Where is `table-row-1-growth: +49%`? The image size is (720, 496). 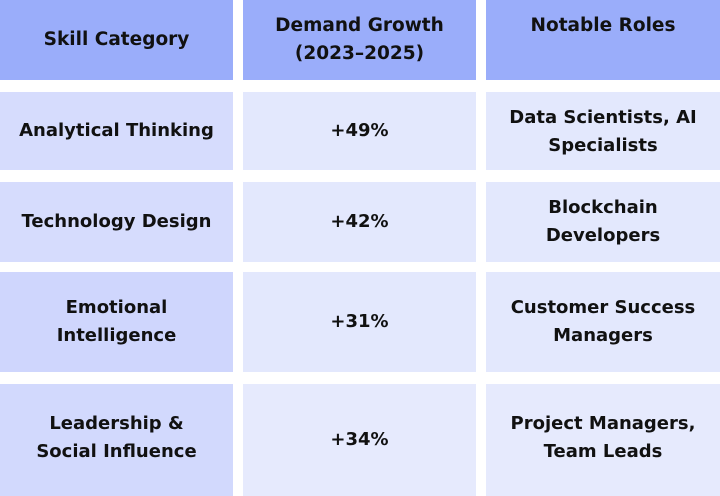
table-row-1-growth: +49% is located at coordinates (359, 131).